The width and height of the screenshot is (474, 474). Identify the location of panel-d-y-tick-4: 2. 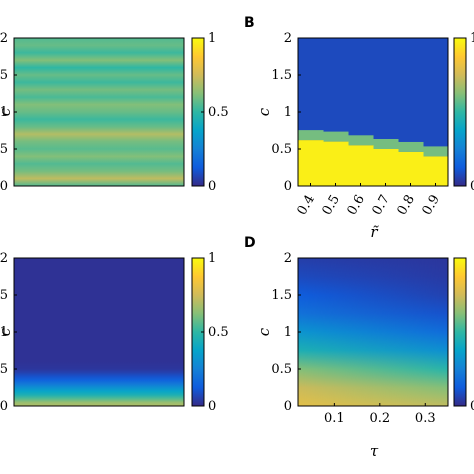
(288, 258).